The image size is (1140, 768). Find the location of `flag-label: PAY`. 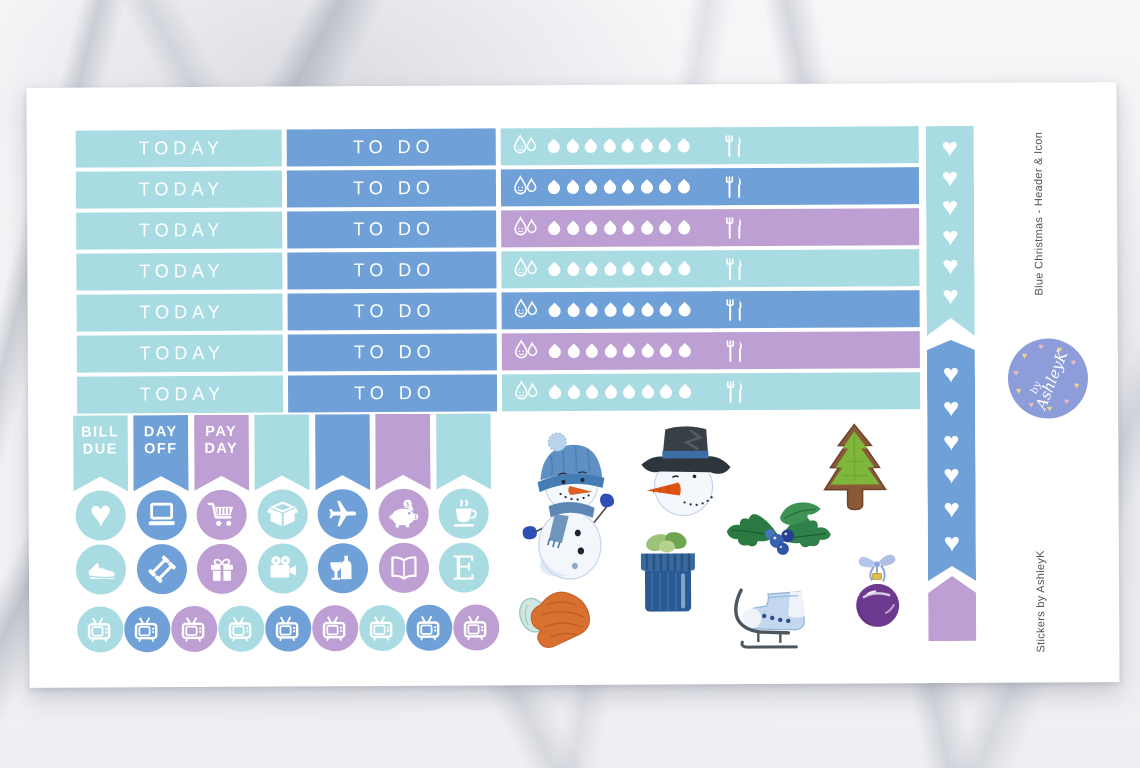

flag-label: PAY is located at coordinates (221, 431).